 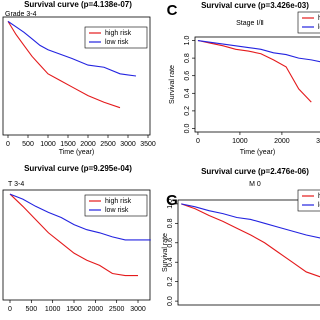 I want to click on chart-title: Survival curve (p=2.476e-06), so click(x=255, y=171).